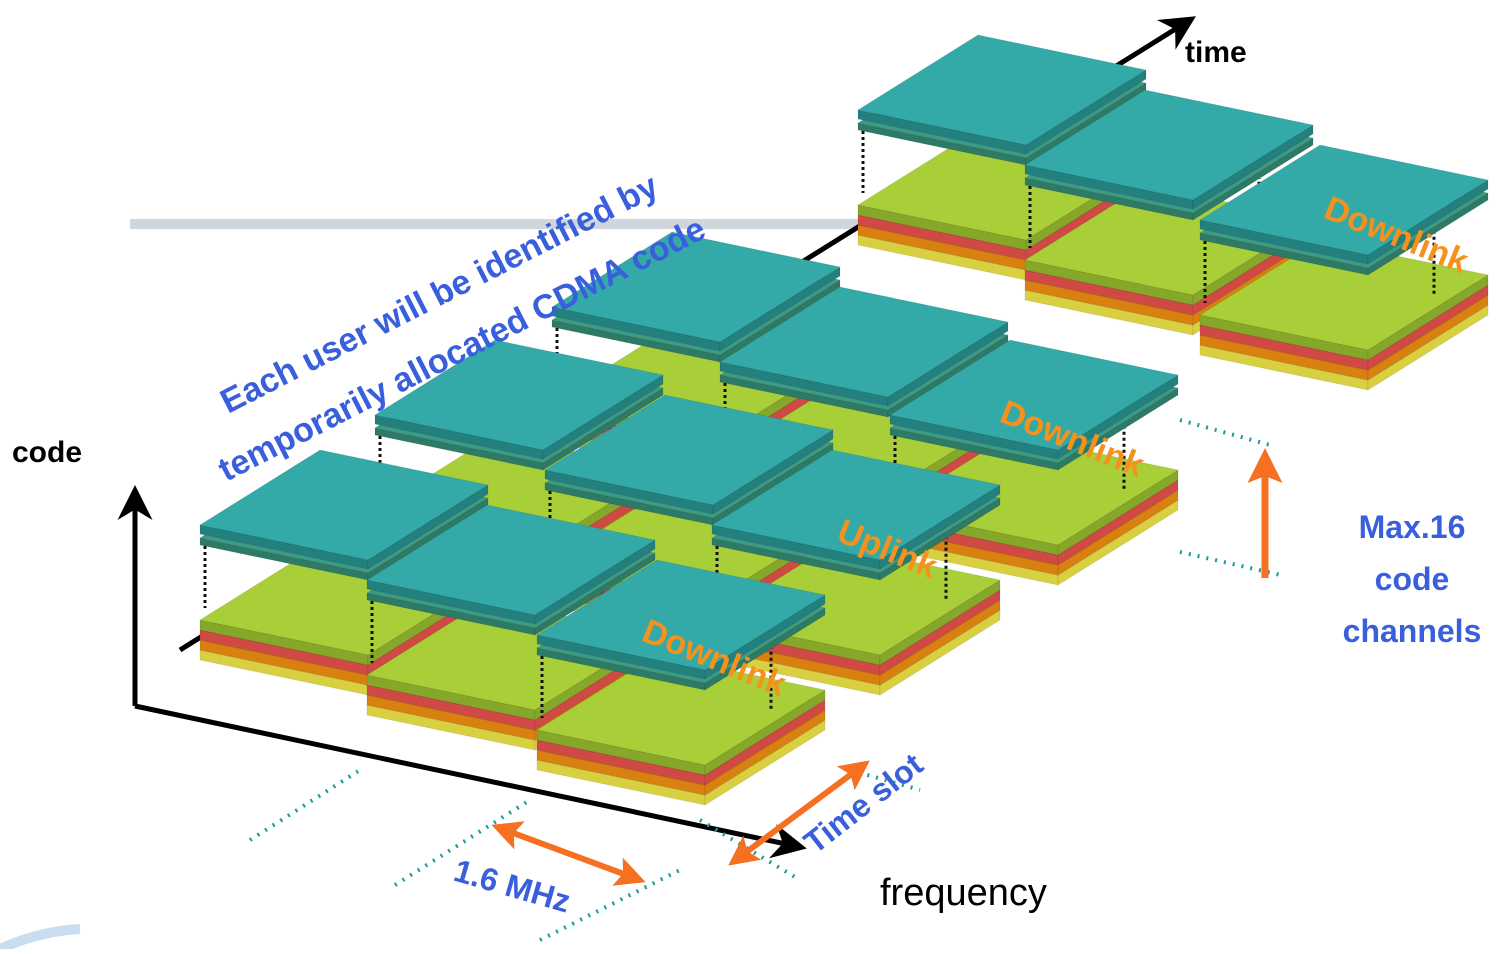 The height and width of the screenshot is (954, 1510). What do you see at coordinates (1216, 52) in the screenshot?
I see `time-axis-label: time` at bounding box center [1216, 52].